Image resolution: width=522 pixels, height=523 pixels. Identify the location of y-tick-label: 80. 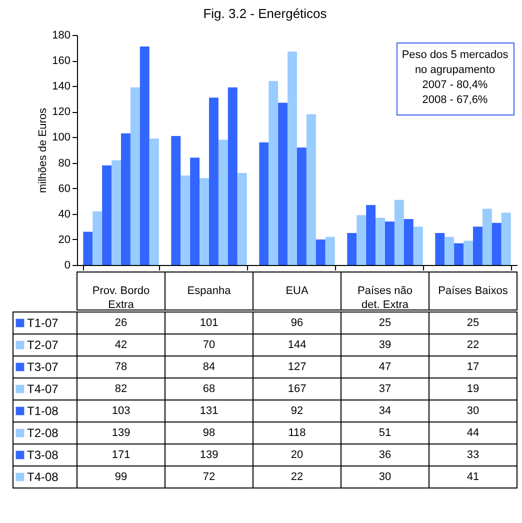
(64, 163).